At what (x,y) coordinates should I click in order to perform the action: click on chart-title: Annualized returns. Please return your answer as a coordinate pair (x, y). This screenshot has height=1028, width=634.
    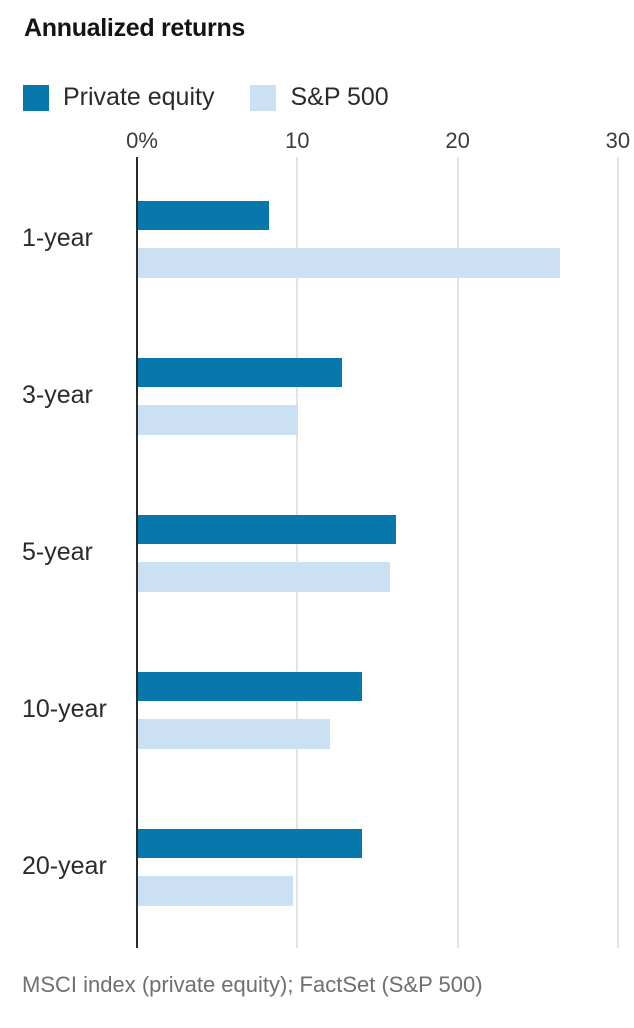
    Looking at the image, I should click on (135, 28).